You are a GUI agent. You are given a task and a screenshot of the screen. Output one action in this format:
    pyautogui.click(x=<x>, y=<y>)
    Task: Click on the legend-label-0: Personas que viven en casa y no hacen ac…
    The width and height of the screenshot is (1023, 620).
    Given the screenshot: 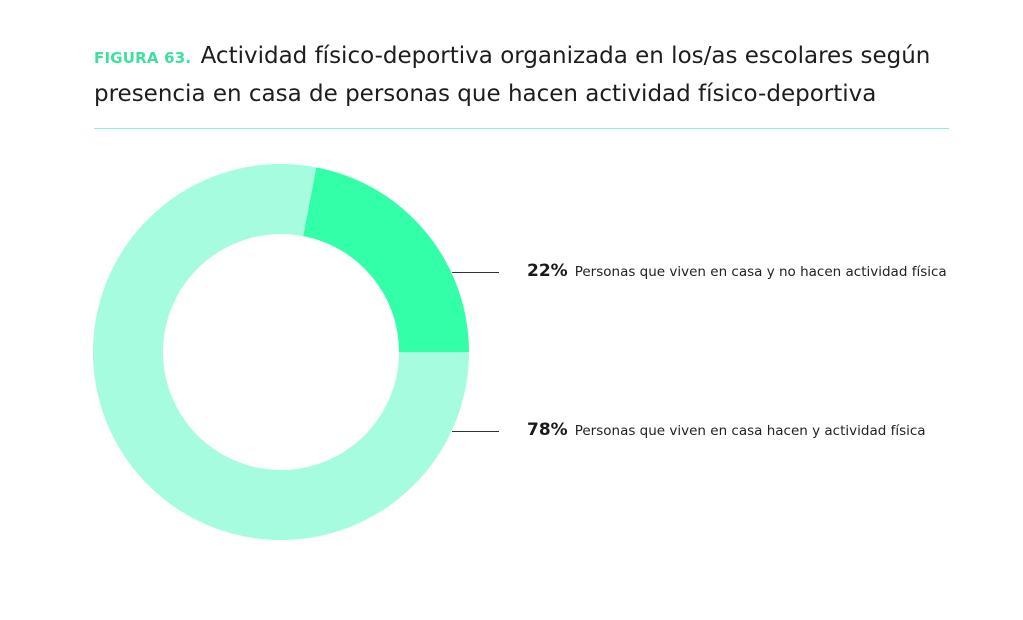 What is the action you would take?
    pyautogui.click(x=760, y=272)
    